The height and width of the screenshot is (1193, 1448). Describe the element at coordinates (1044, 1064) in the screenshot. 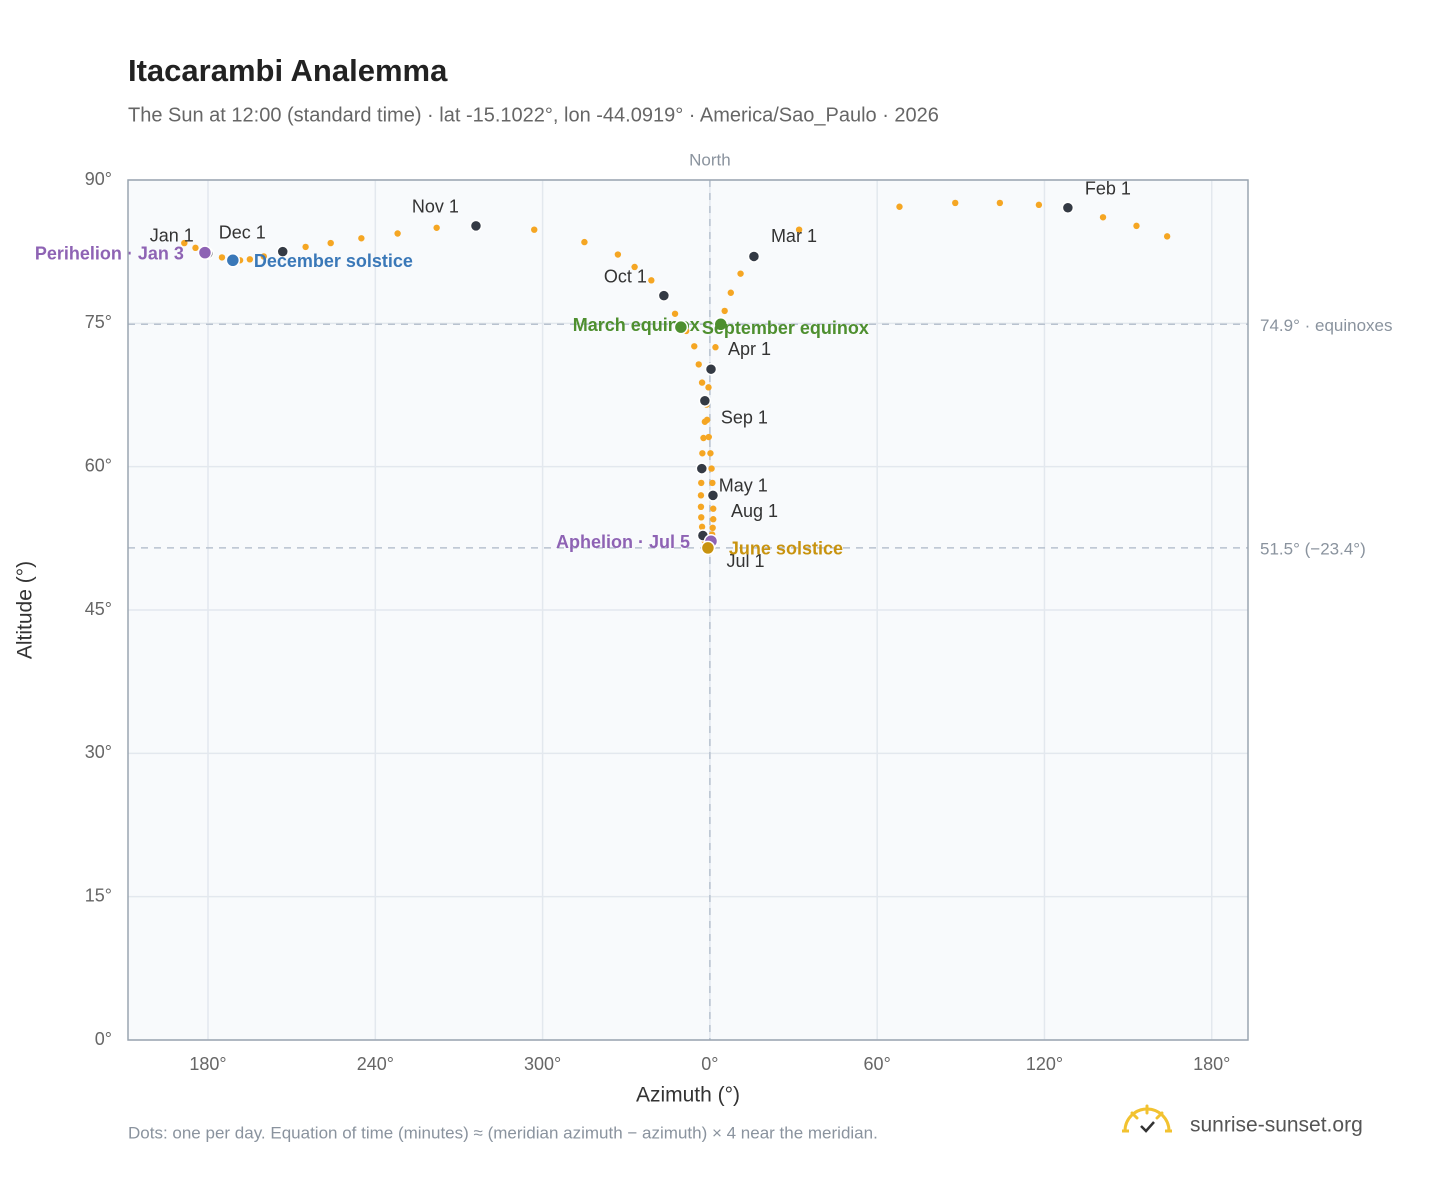

I see `x-tick-label: 120°` at that location.